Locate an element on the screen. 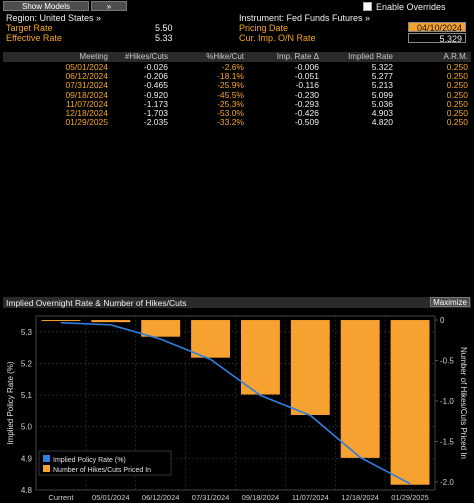 This screenshot has width=474, height=503. y2-axis-title: Number of Hikes/Cuts Priced In is located at coordinates (463, 403).